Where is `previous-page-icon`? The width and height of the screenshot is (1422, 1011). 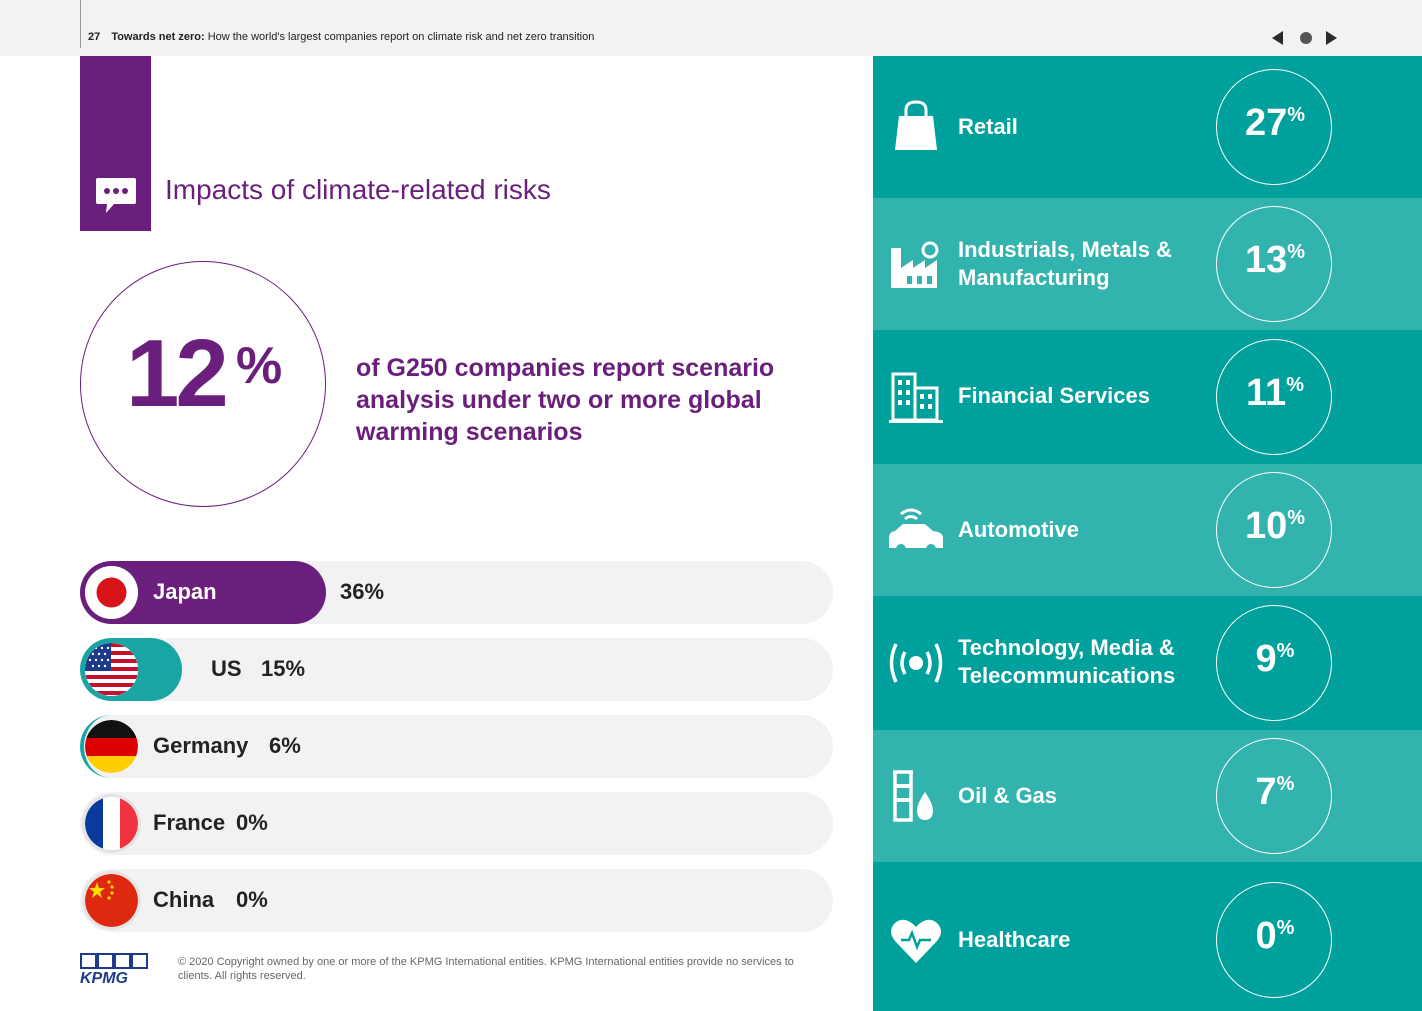 previous-page-icon is located at coordinates (1277, 38).